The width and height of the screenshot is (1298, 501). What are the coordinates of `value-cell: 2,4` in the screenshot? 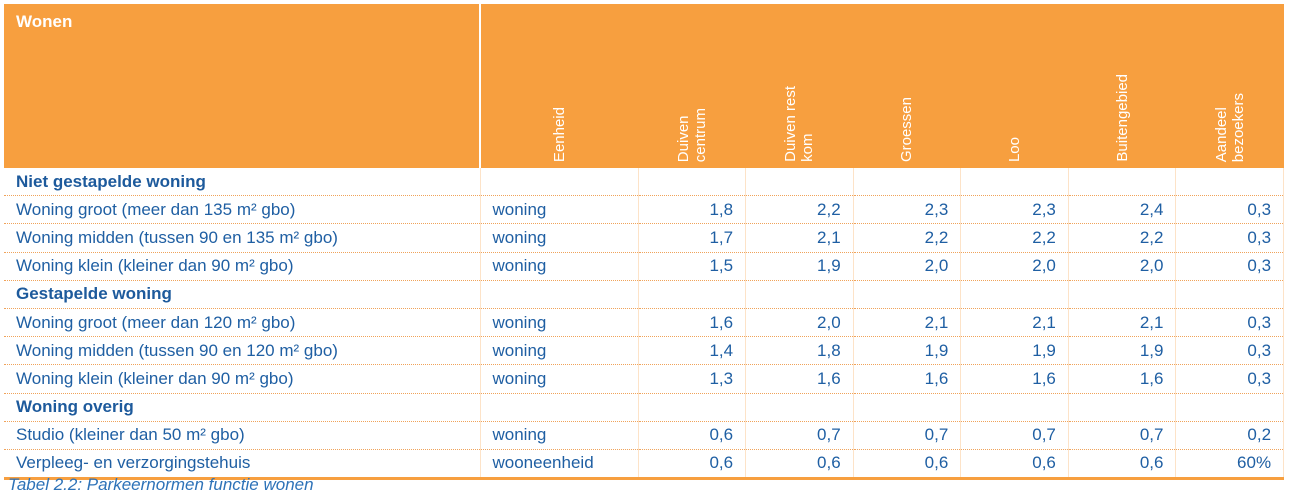 It's located at (1122, 210).